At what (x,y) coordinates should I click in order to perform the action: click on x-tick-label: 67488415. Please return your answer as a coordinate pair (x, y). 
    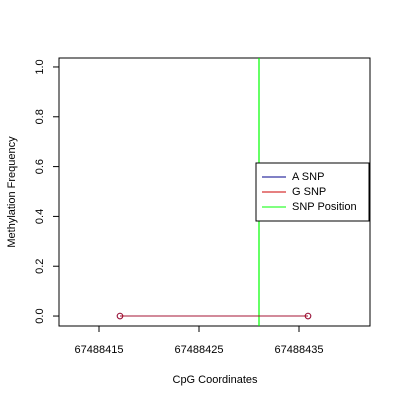
    Looking at the image, I should click on (99, 350).